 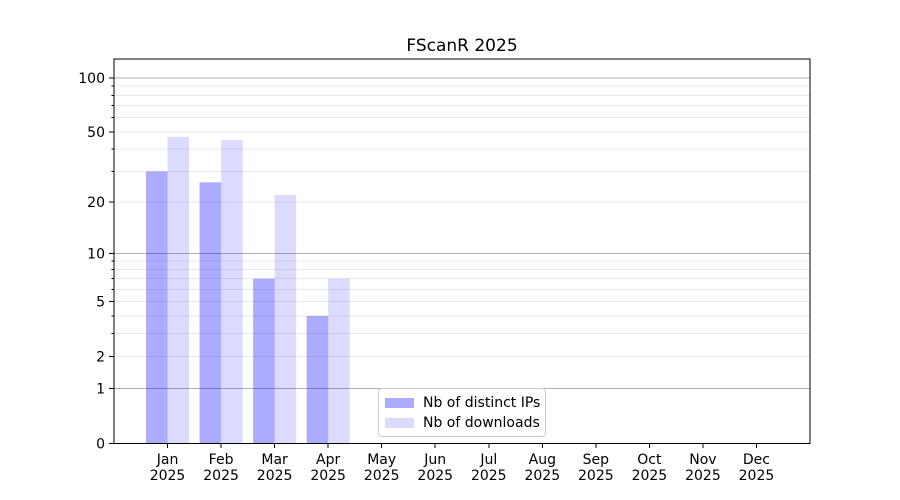 What do you see at coordinates (542, 468) in the screenshot?
I see `x-tick-label: Aug 2025` at bounding box center [542, 468].